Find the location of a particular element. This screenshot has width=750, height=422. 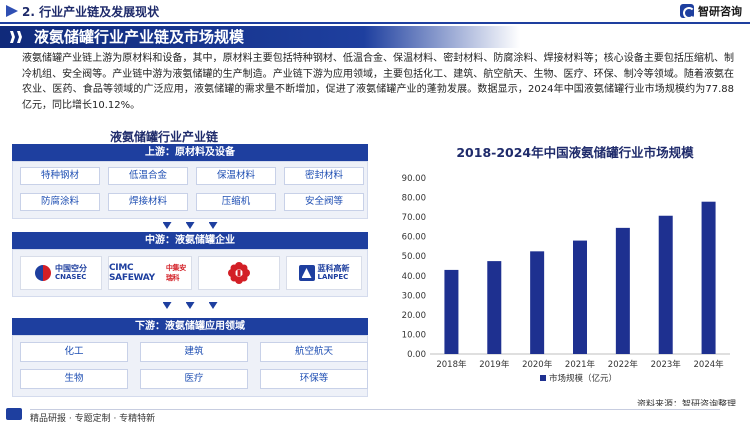

brand: 智研咨询 is located at coordinates (711, 11).